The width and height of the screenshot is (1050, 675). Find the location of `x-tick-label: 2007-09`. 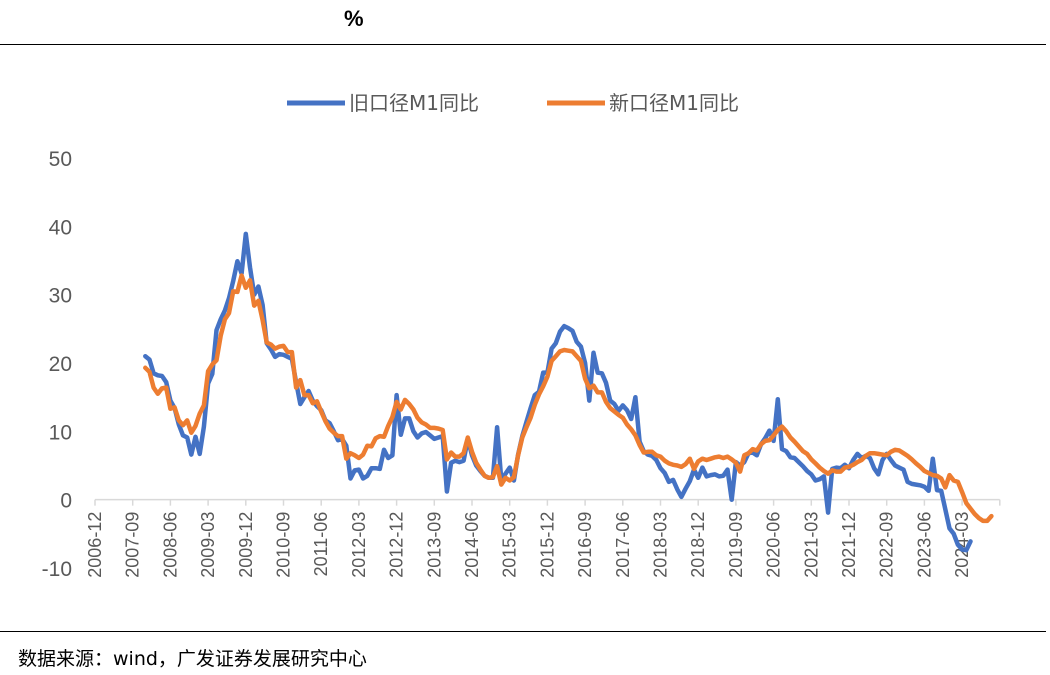

x-tick-label: 2007-09 is located at coordinates (133, 545).